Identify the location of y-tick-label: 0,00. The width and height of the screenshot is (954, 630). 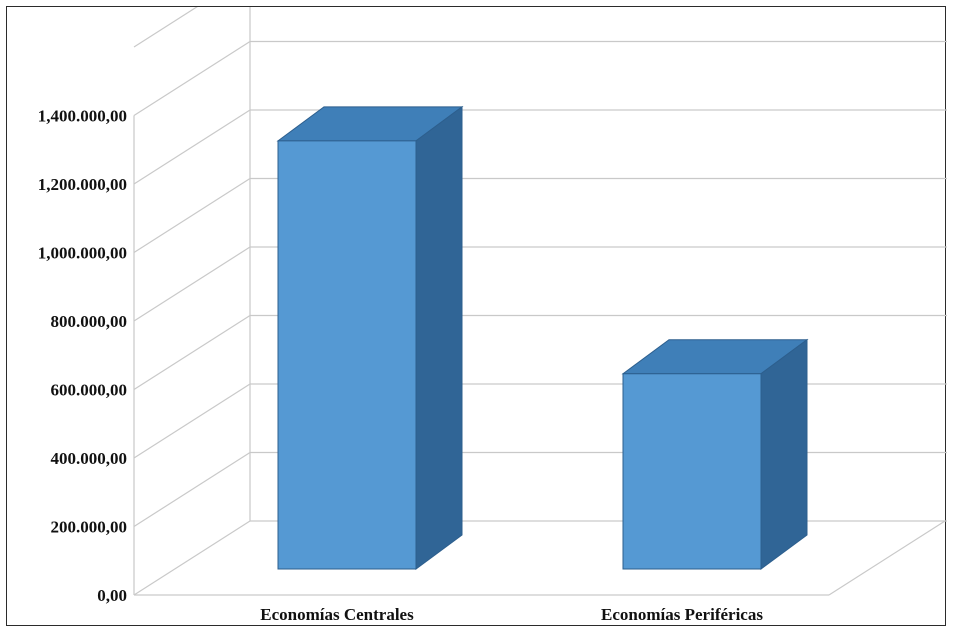
(112, 595).